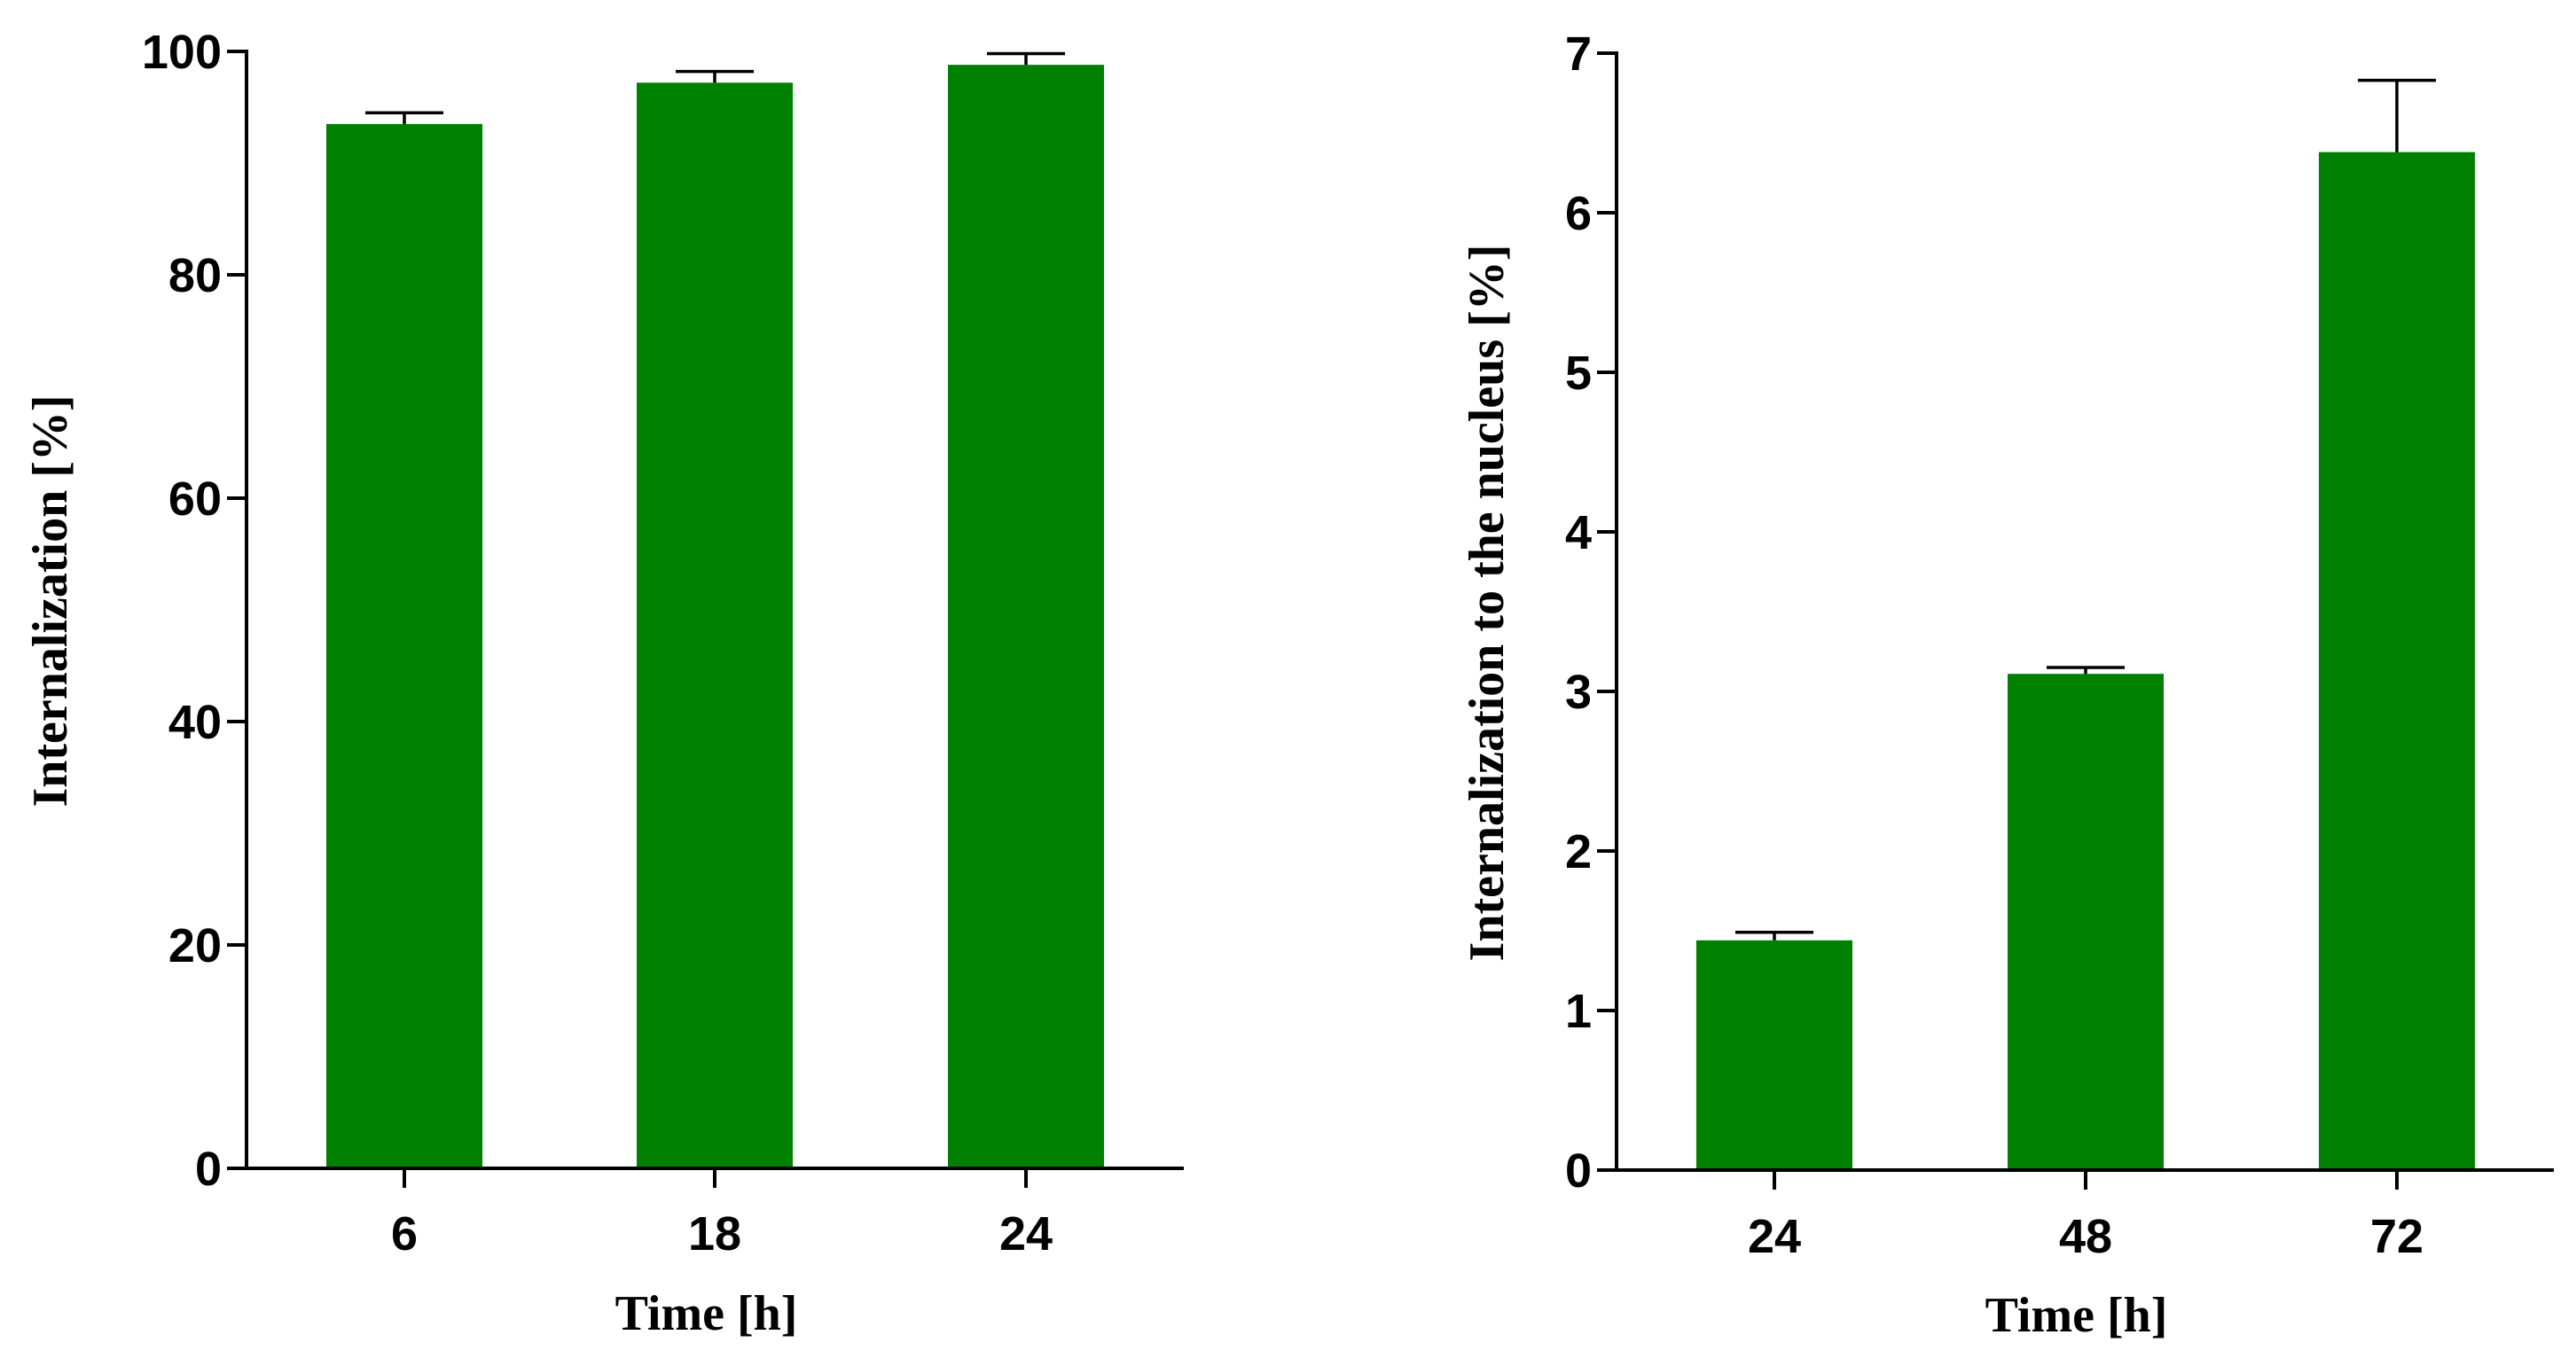 The width and height of the screenshot is (2576, 1366). What do you see at coordinates (1487, 604) in the screenshot?
I see `y-axis-title: Internalization to the nucleus [%]` at bounding box center [1487, 604].